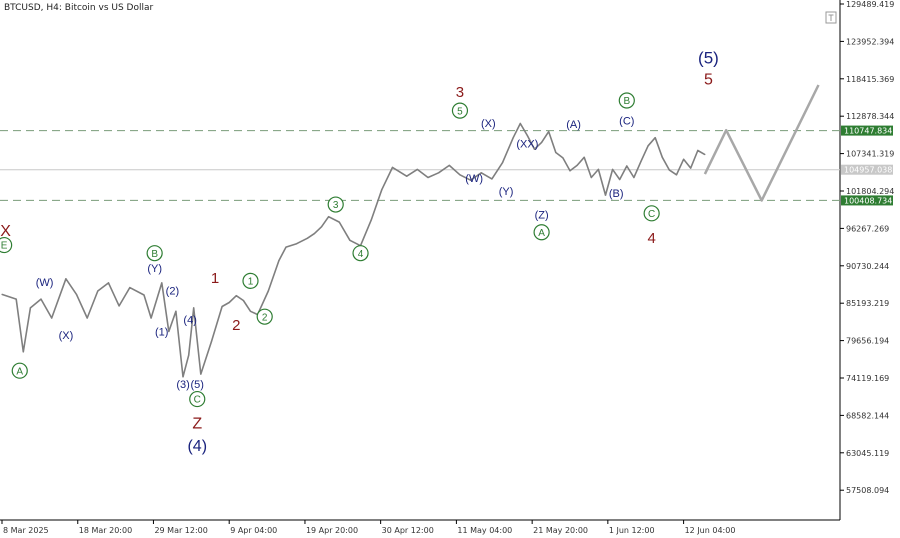 The image size is (900, 538). Describe the element at coordinates (197, 400) in the screenshot. I see `wave-label: C` at that location.